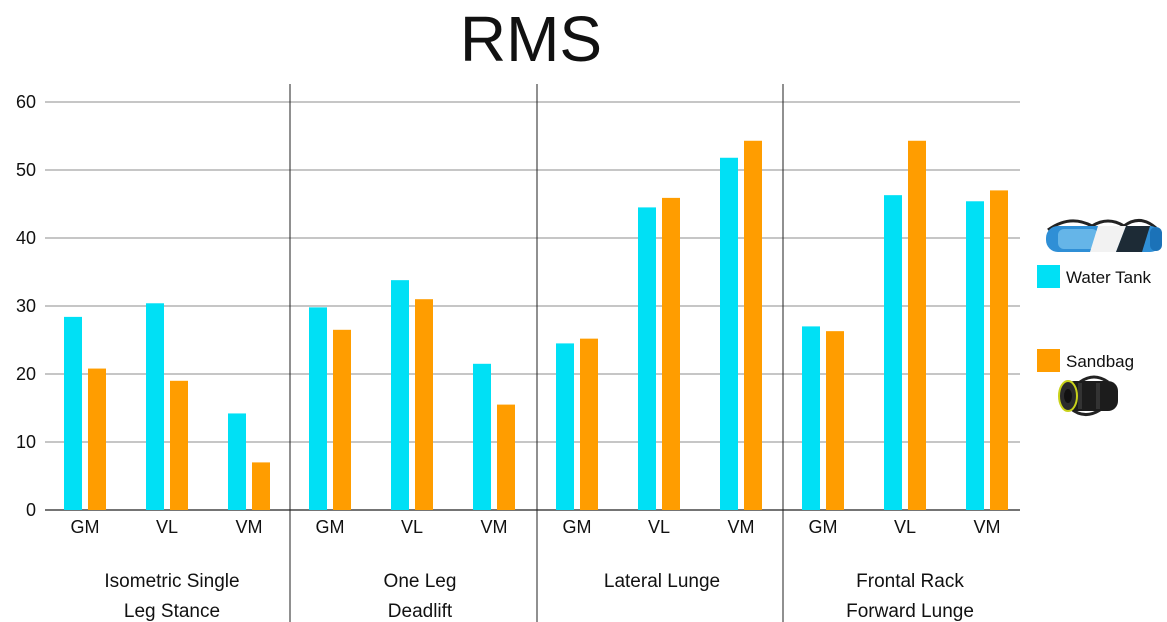 The image size is (1167, 622). Describe the element at coordinates (420, 581) in the screenshot. I see `group-label: One Leg` at that location.